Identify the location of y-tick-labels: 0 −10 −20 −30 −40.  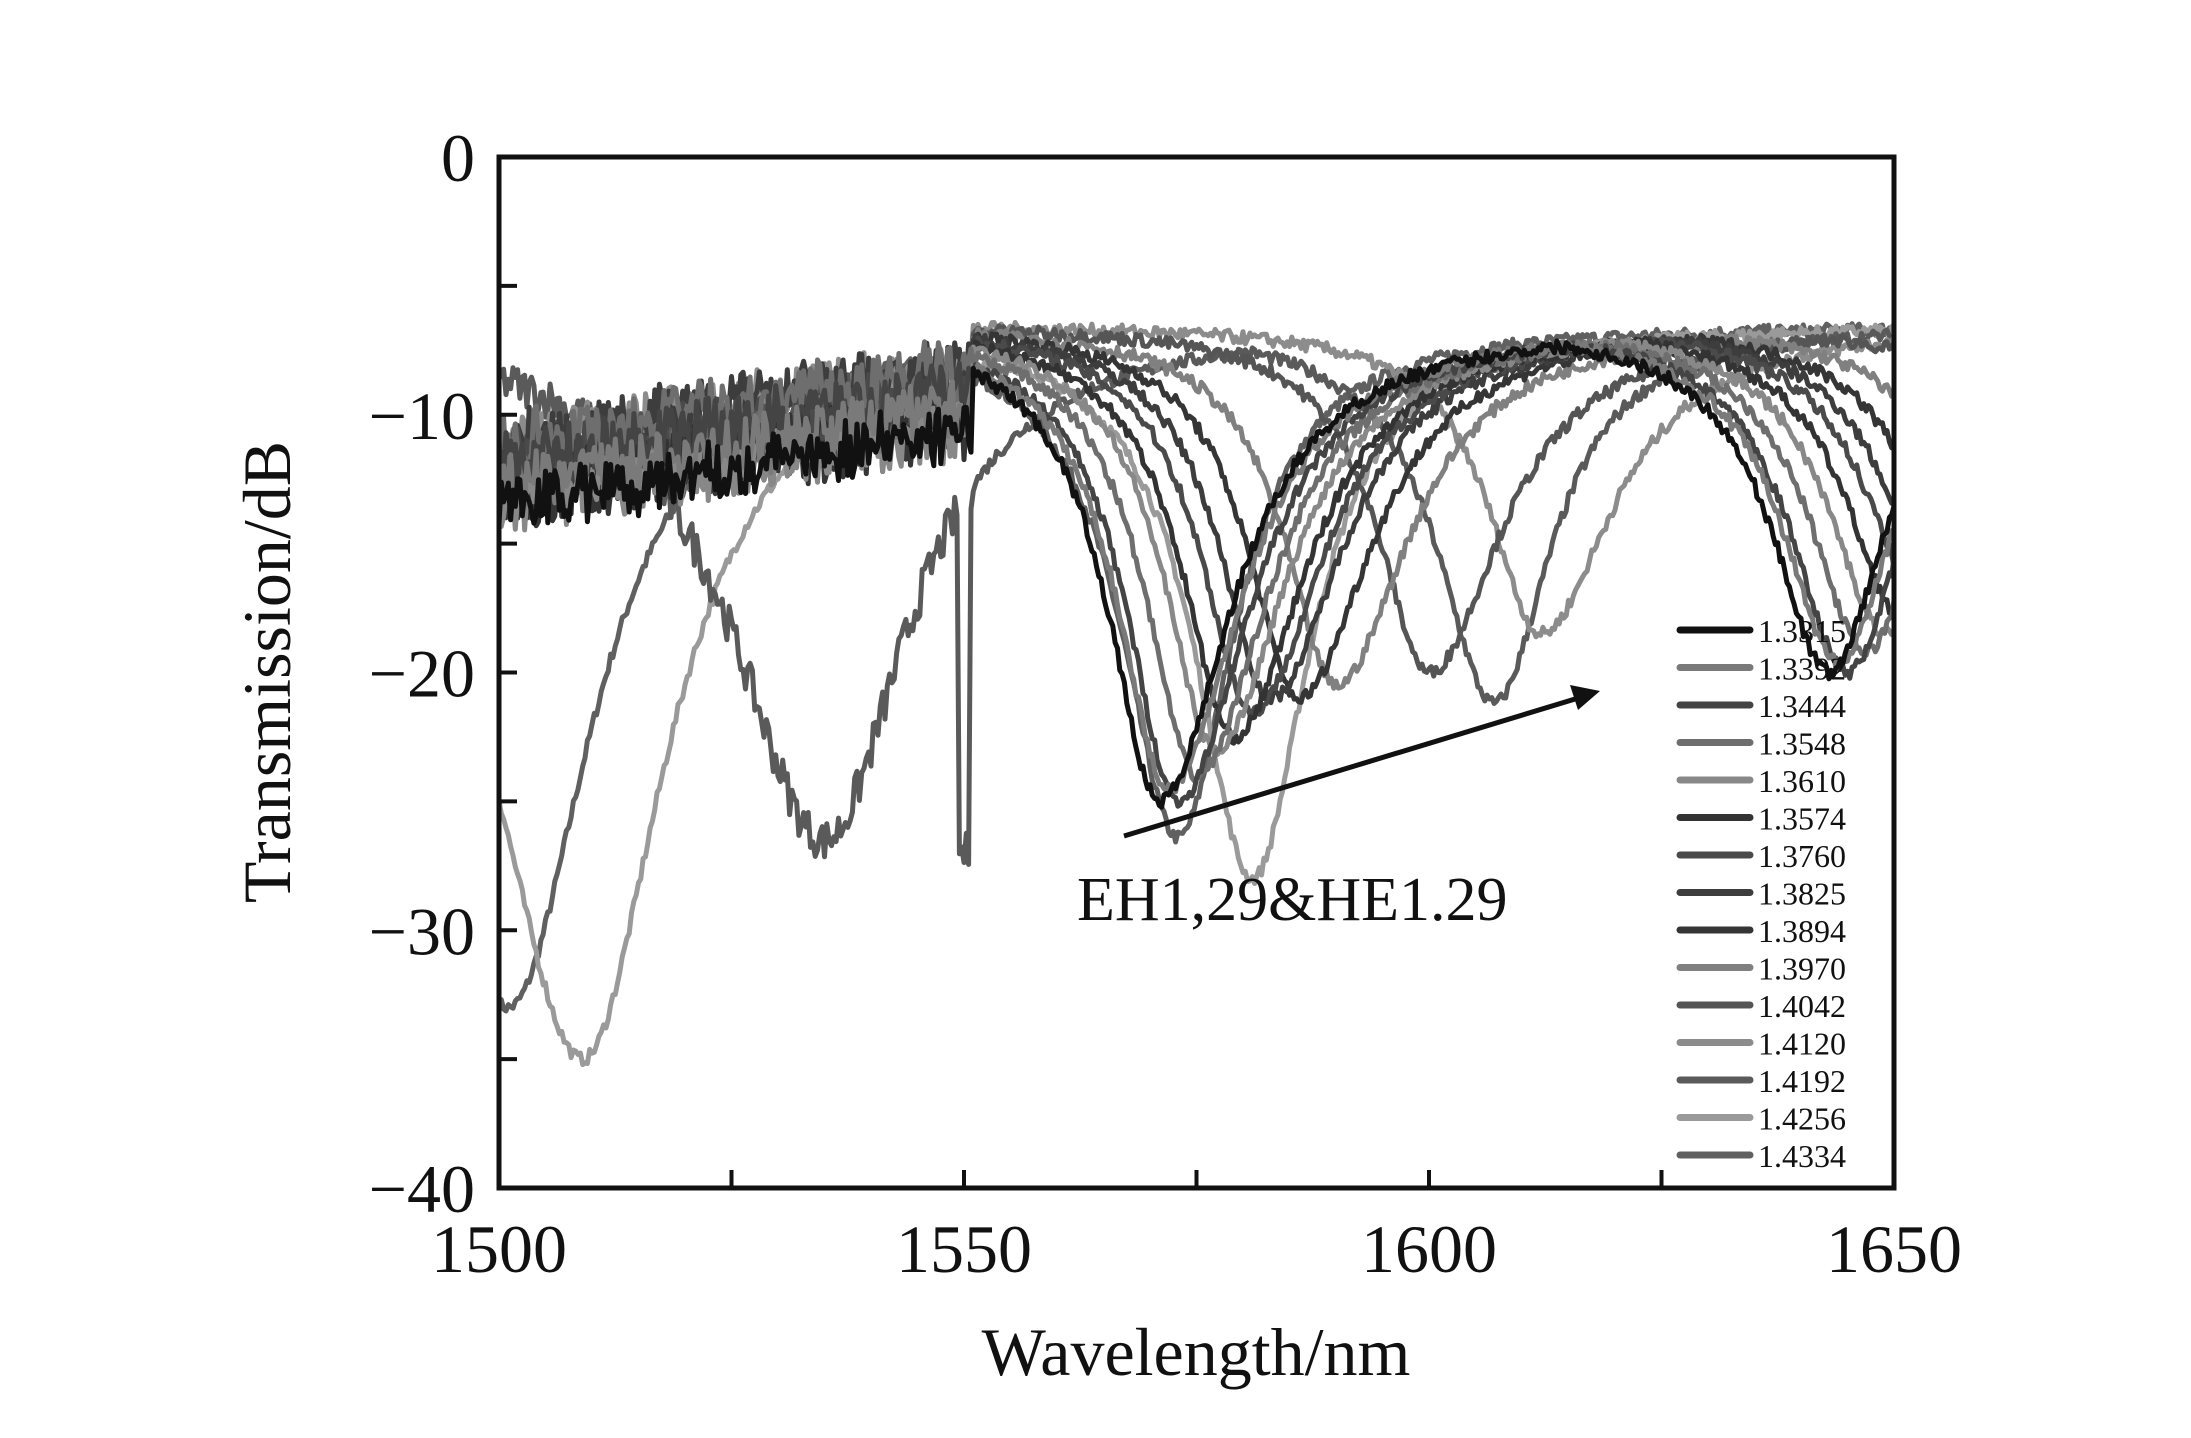
(422, 673).